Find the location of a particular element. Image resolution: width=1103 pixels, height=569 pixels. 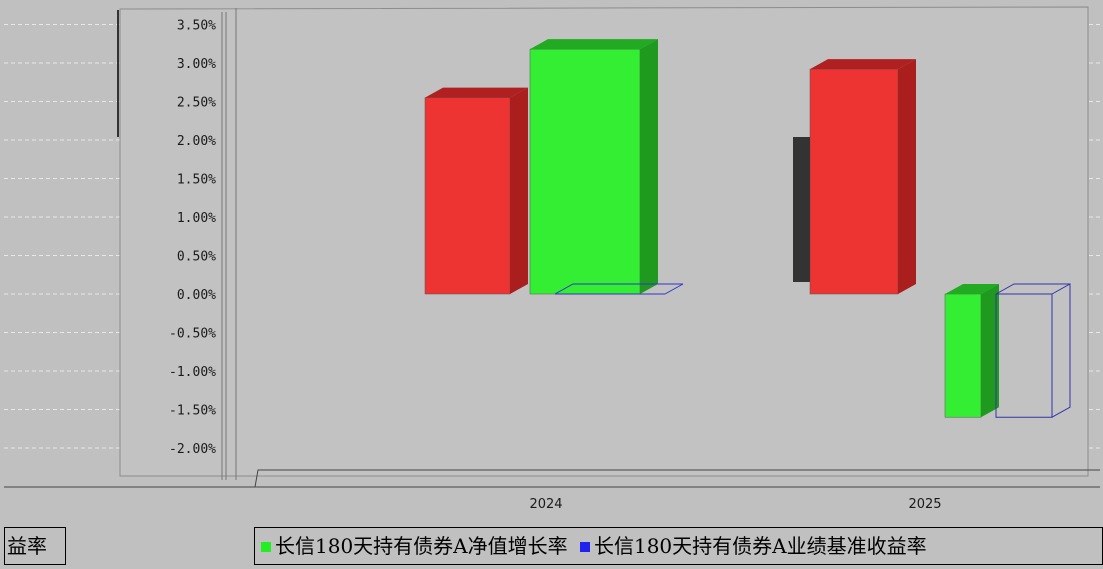

bar-2025-green is located at coordinates (971, 351).